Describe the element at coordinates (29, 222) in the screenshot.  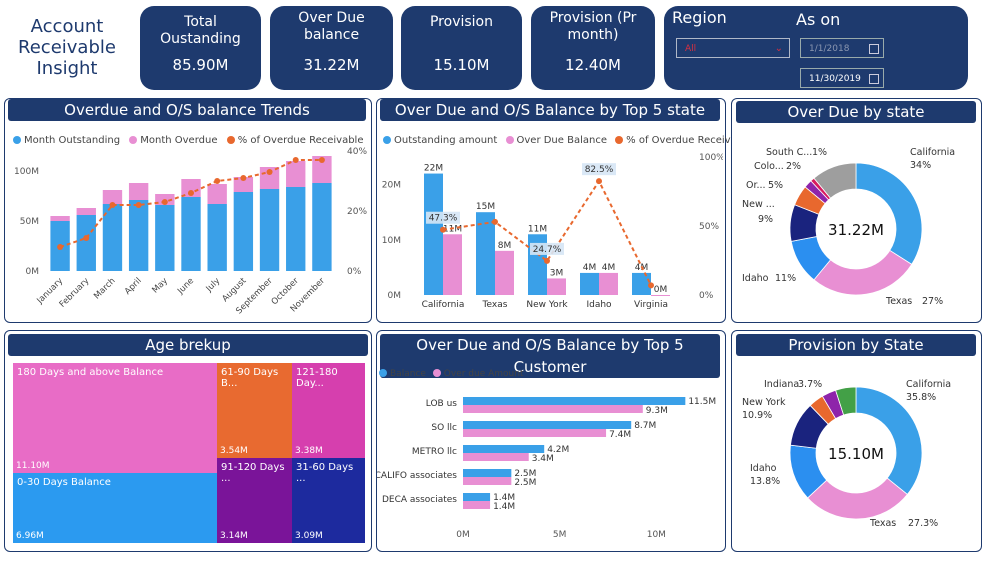
I see `y-tick-label: 50M` at that location.